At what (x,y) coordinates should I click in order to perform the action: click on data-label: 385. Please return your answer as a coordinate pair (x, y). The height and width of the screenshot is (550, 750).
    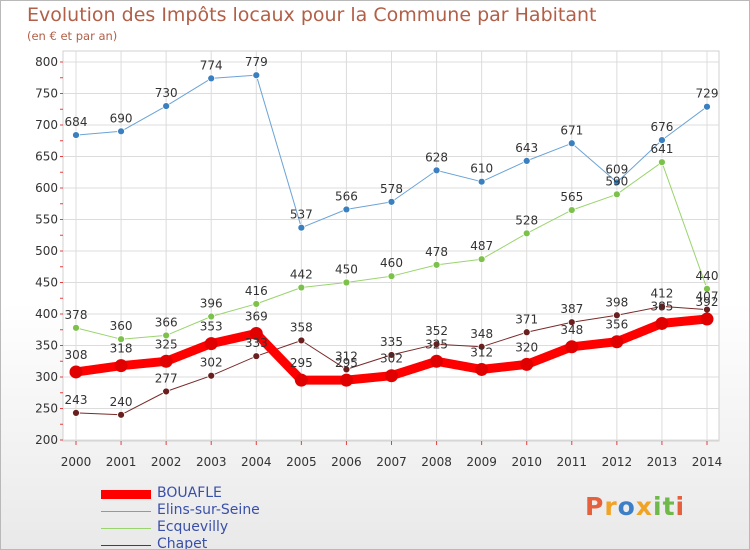
    Looking at the image, I should click on (661, 306).